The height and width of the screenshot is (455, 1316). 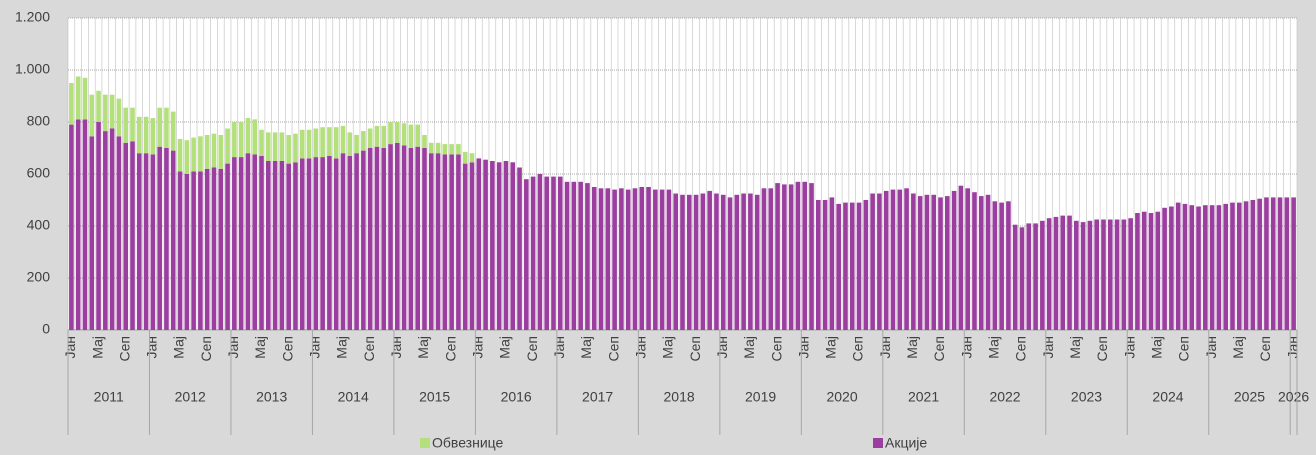 What do you see at coordinates (39, 173) in the screenshot?
I see `y-tick-label: 600` at bounding box center [39, 173].